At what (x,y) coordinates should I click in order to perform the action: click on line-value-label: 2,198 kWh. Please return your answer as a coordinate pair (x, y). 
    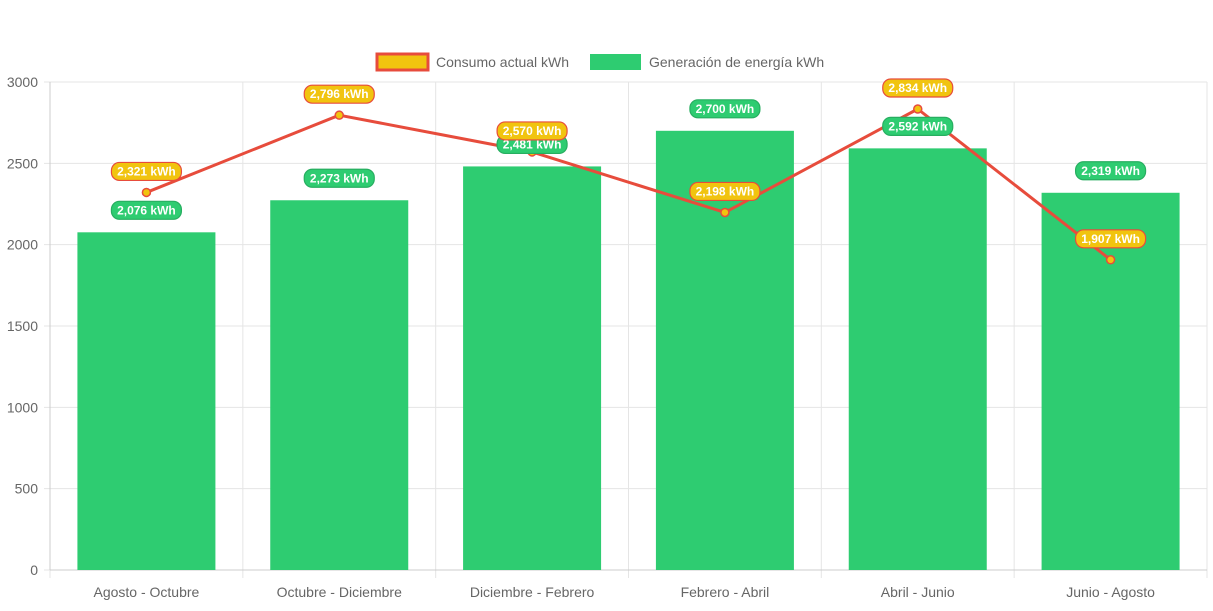
    Looking at the image, I should click on (725, 191).